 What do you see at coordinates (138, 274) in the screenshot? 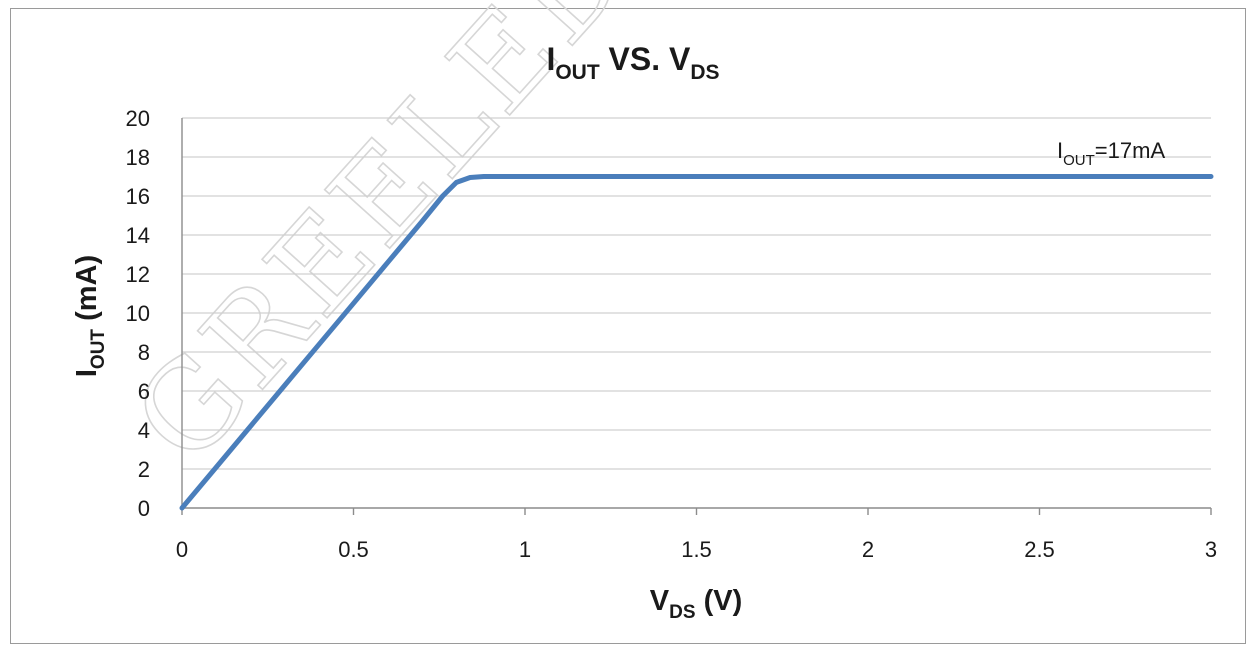
I see `y-tick-label: 12` at bounding box center [138, 274].